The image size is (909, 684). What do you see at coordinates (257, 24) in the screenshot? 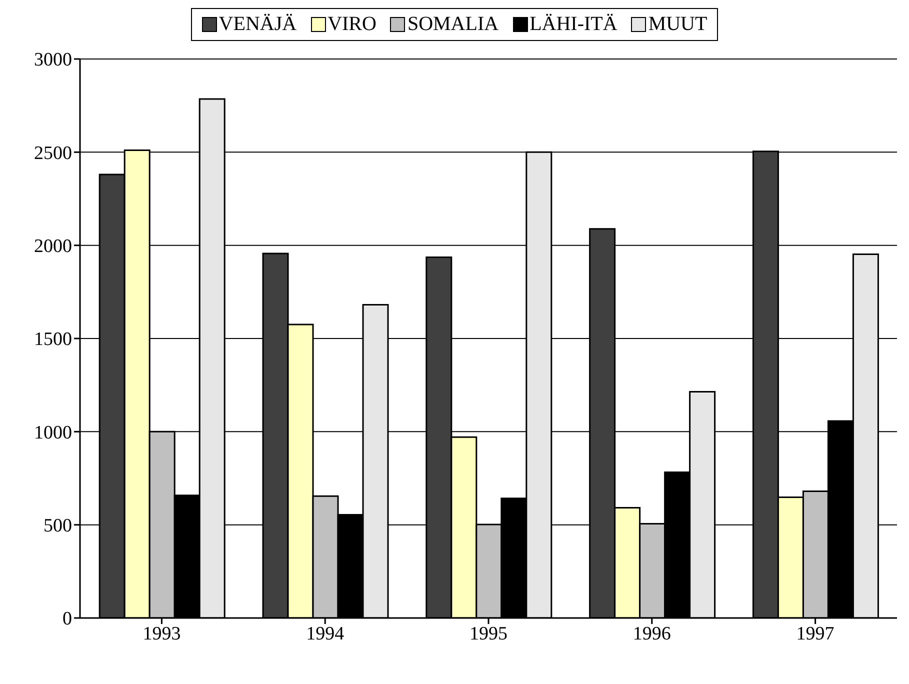
I see `legend-label: VENÄJÄ` at bounding box center [257, 24].